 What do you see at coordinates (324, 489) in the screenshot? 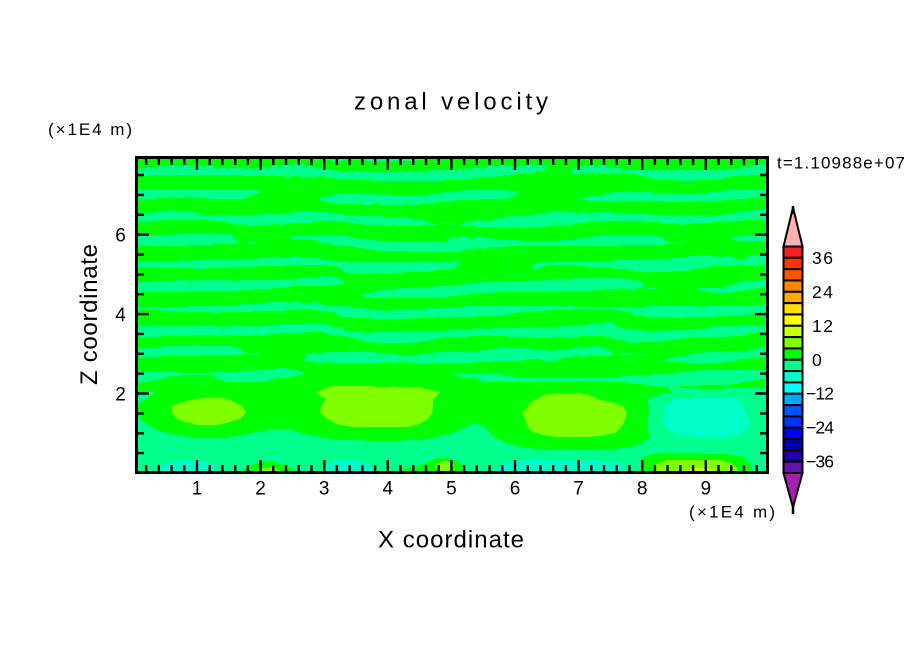
I see `svg-text: 3` at bounding box center [324, 489].